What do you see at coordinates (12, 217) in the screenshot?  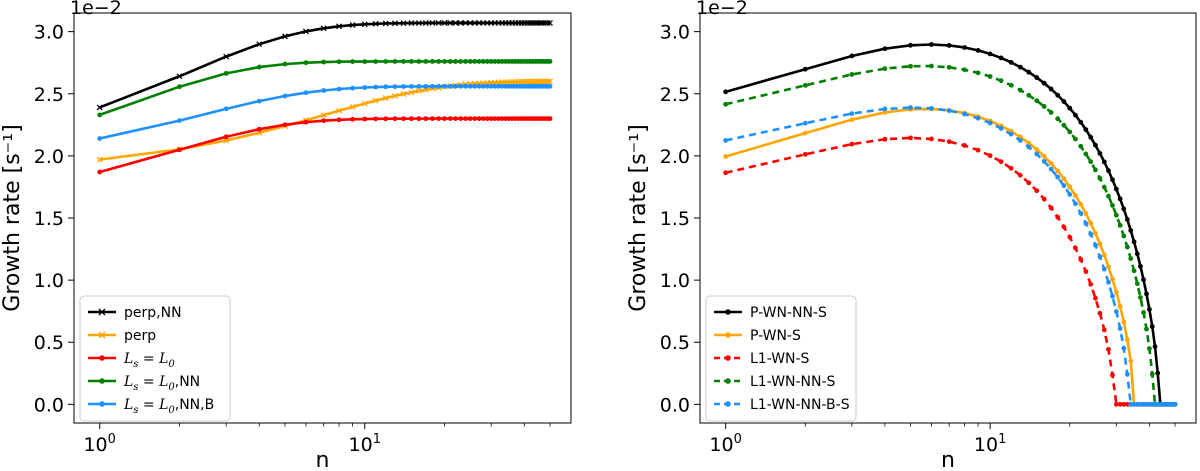 I see `y-axis-label: Growth rate [s⁻¹]` at bounding box center [12, 217].